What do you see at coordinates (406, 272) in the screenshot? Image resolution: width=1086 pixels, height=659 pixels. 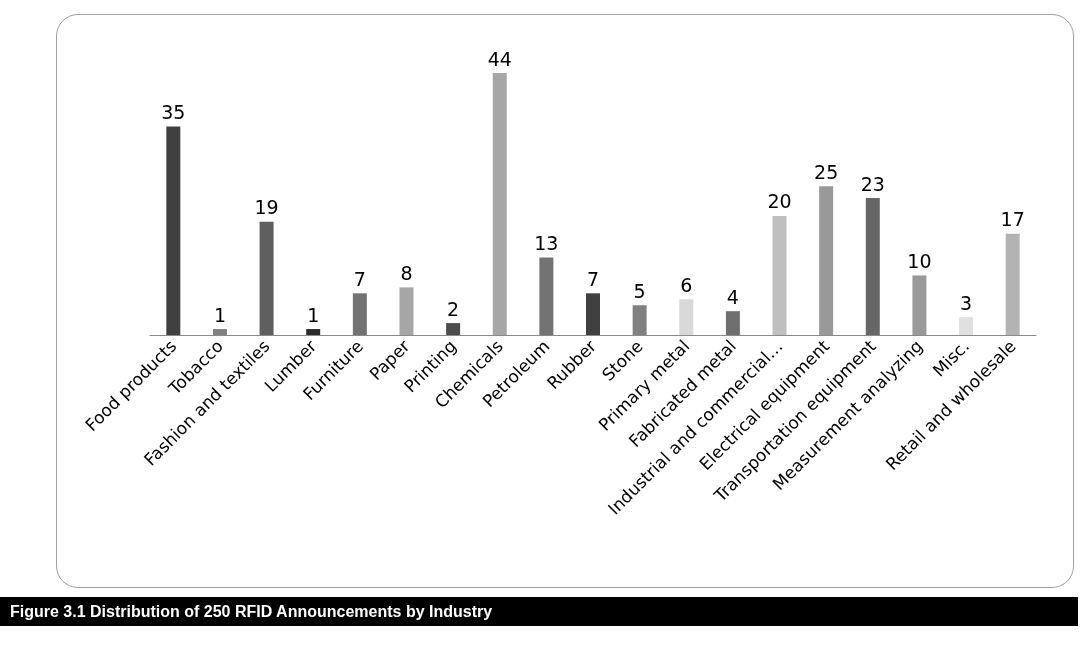 I see `data-label: 8` at bounding box center [406, 272].